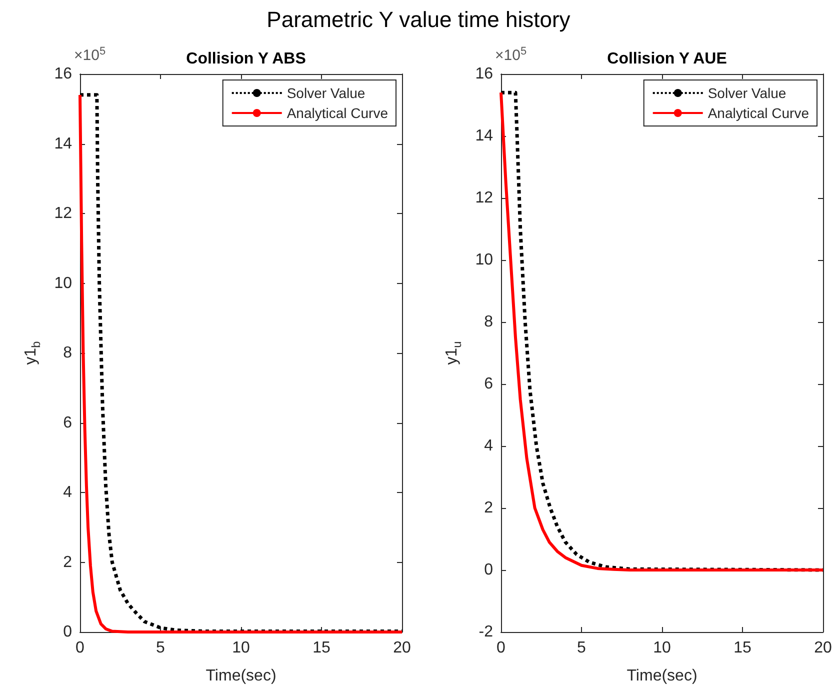 This screenshot has height=700, width=837. Describe the element at coordinates (419, 20) in the screenshot. I see `text: Parametric Y value time history` at that location.